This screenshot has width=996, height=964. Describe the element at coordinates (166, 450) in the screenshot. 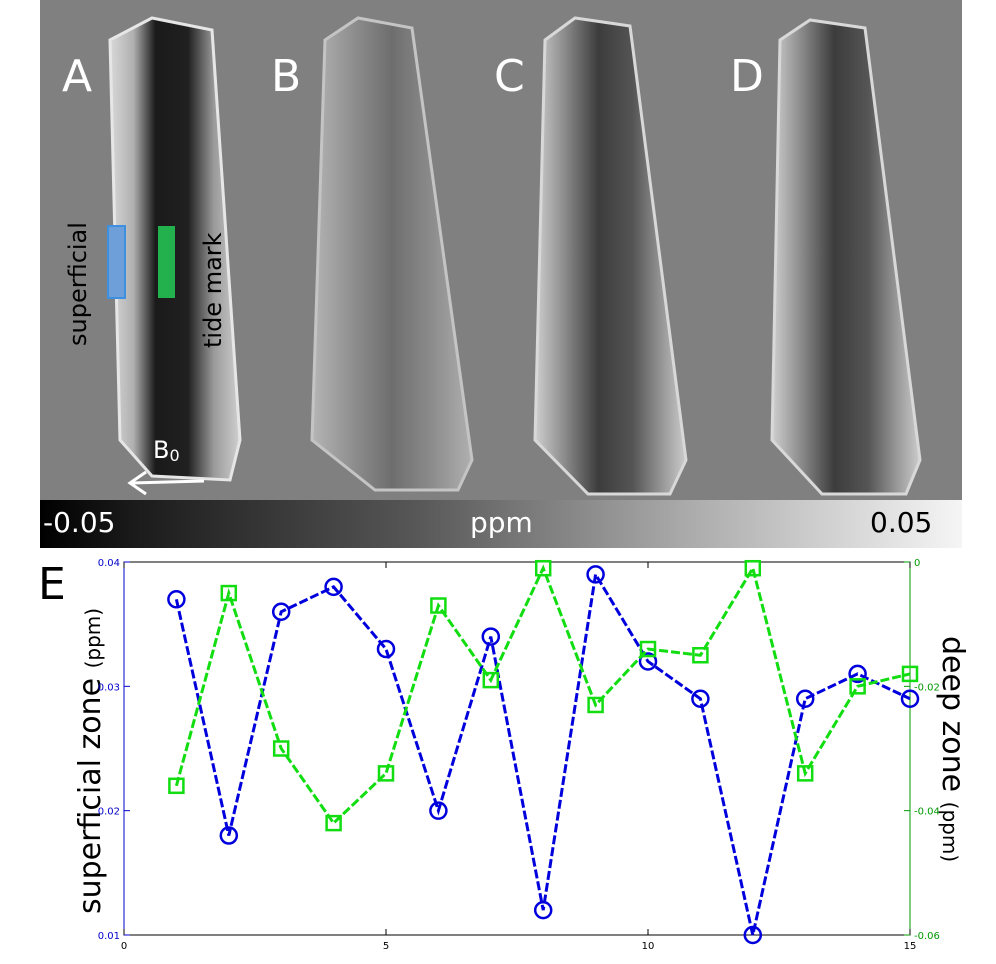

I see `b0-label: B0` at that location.